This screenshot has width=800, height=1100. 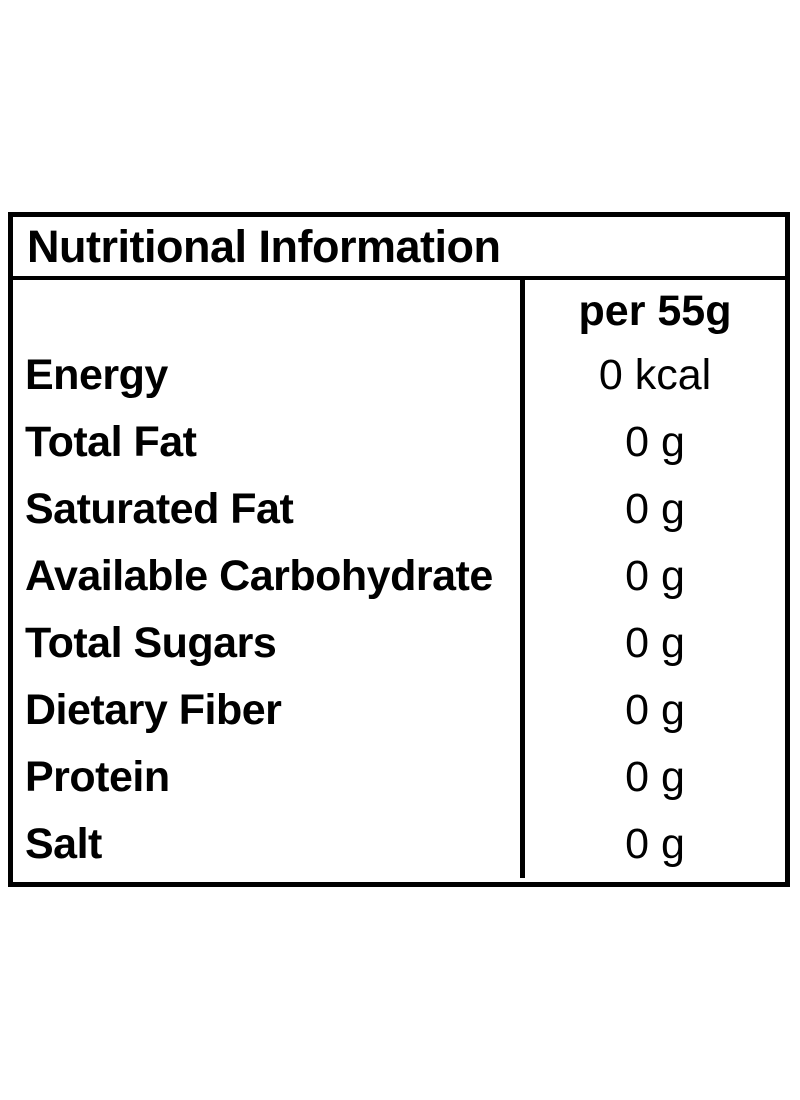 I want to click on table-row-total-sugars: Total Sugars 0 g, so click(x=399, y=643).